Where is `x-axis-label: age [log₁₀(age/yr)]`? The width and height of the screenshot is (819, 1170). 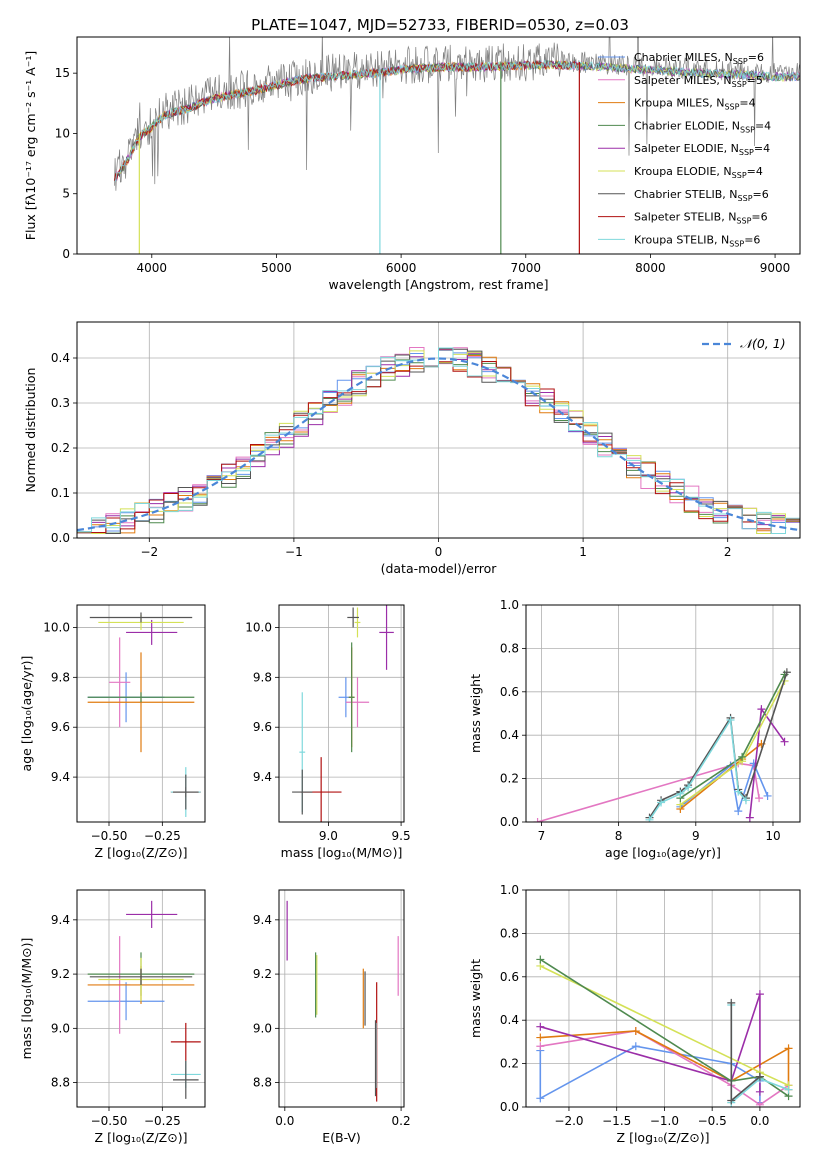
x-axis-label: age [log₁₀(age/yr)] is located at coordinates (663, 852).